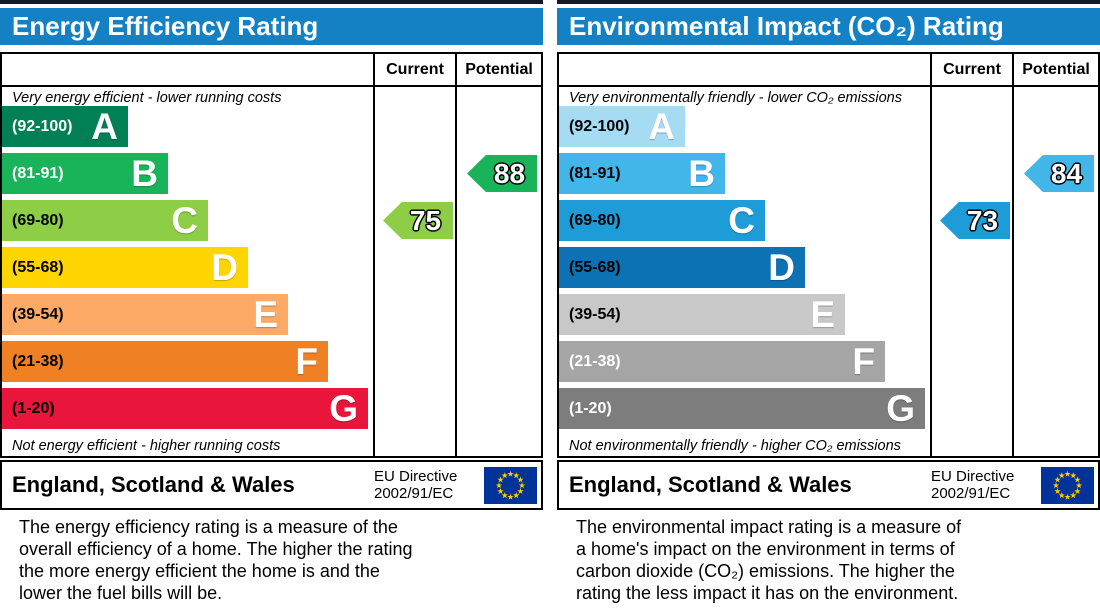 The width and height of the screenshot is (1100, 612). What do you see at coordinates (982, 220) in the screenshot?
I see `current-rating-value: 73` at bounding box center [982, 220].